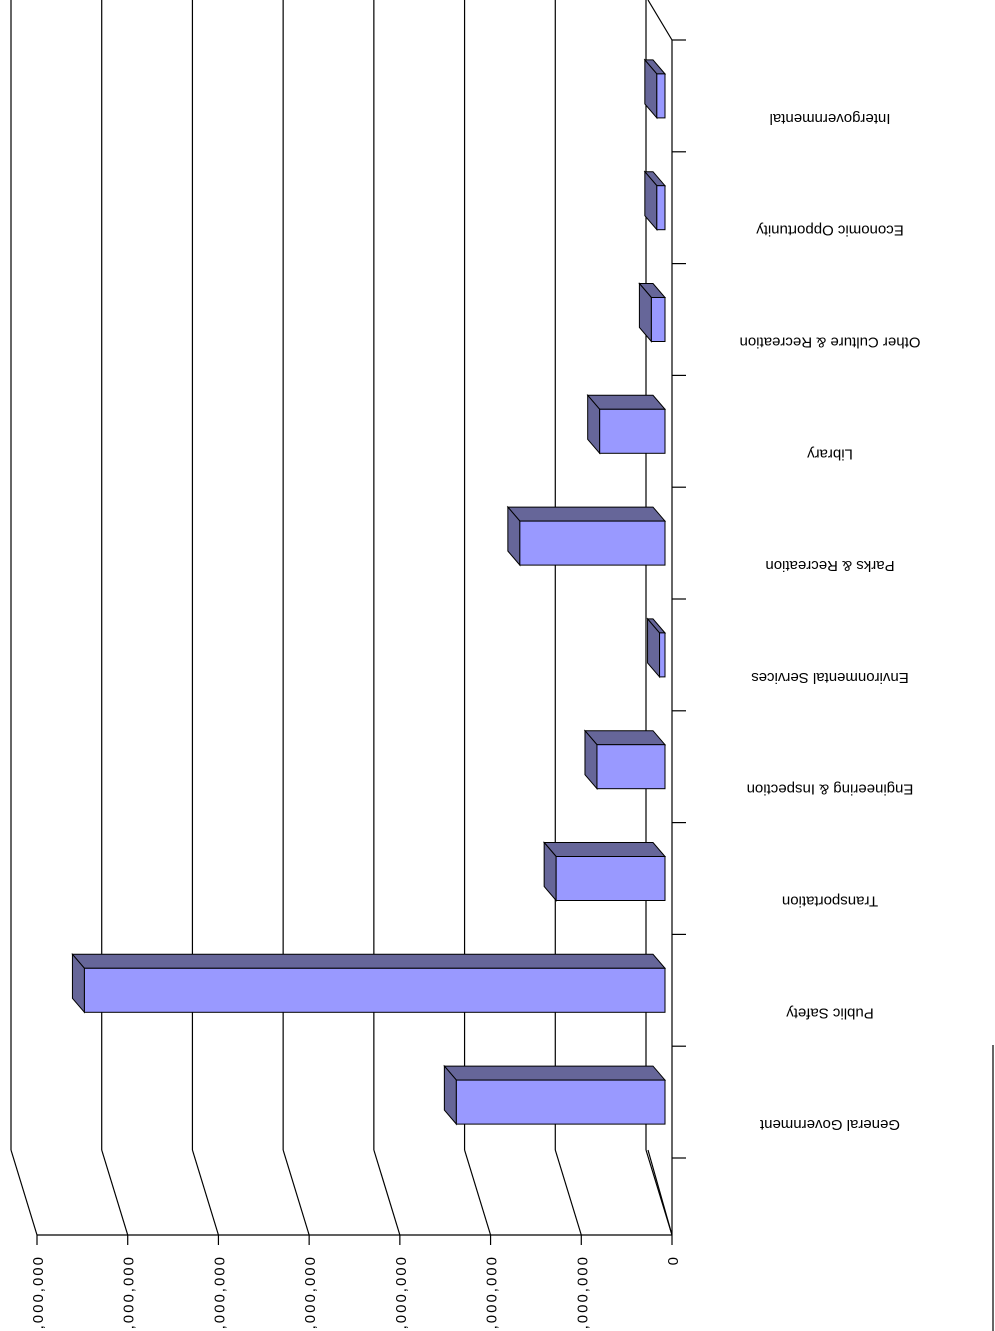 Image resolution: width=995 pixels, height=1331 pixels. Describe the element at coordinates (673, 1260) in the screenshot. I see `y-tick-label: 0` at that location.